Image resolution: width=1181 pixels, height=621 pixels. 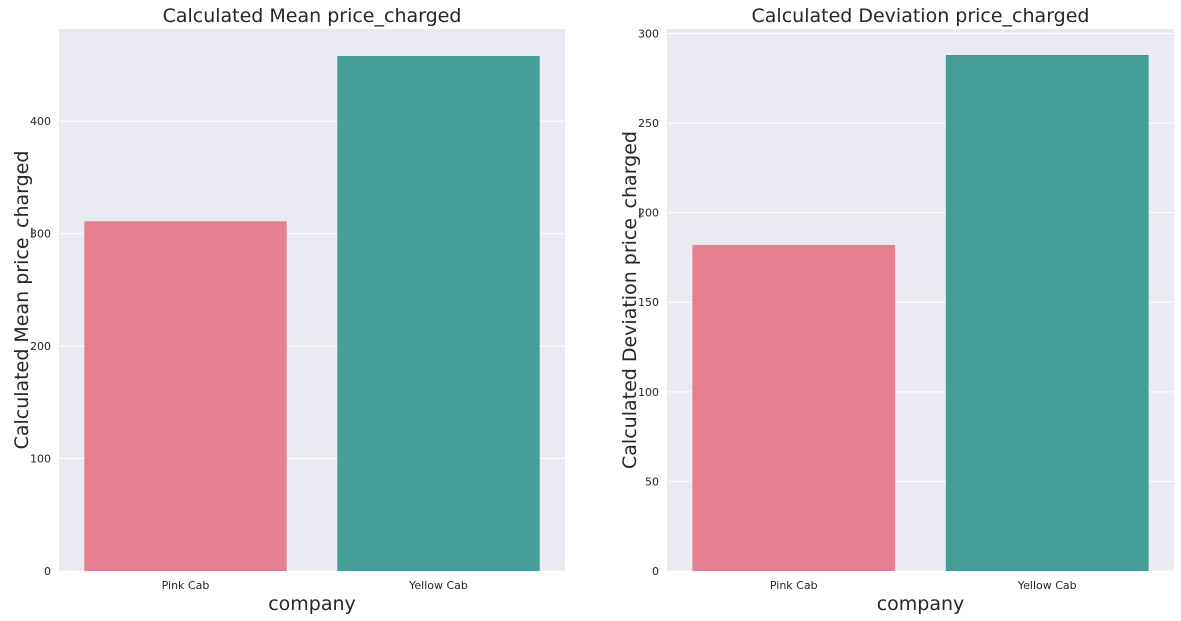 I want to click on y-tick-label: 150, so click(x=648, y=302).